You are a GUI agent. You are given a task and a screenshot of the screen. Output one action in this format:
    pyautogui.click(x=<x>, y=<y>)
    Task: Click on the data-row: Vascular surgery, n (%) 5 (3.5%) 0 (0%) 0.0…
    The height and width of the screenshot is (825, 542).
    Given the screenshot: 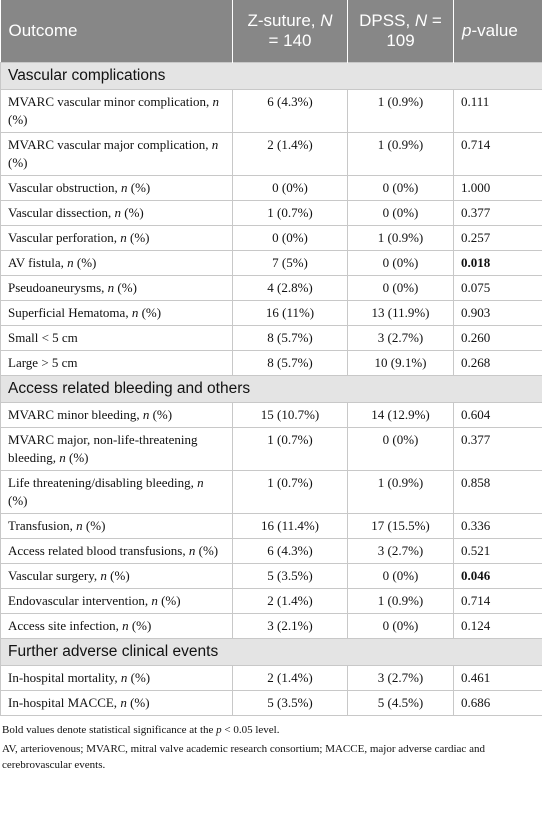 What is the action you would take?
    pyautogui.click(x=271, y=576)
    